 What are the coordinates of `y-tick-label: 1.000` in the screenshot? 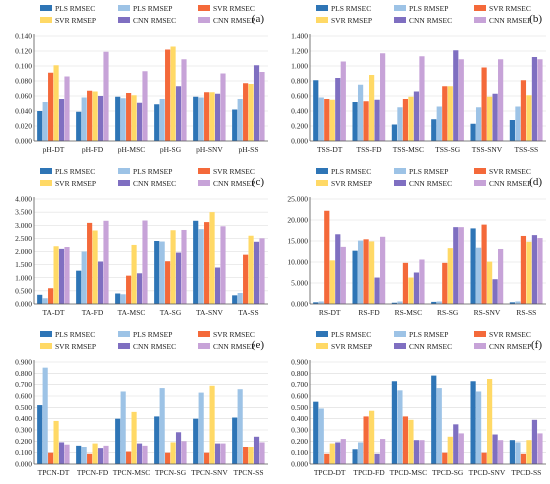 It's located at (299, 66).